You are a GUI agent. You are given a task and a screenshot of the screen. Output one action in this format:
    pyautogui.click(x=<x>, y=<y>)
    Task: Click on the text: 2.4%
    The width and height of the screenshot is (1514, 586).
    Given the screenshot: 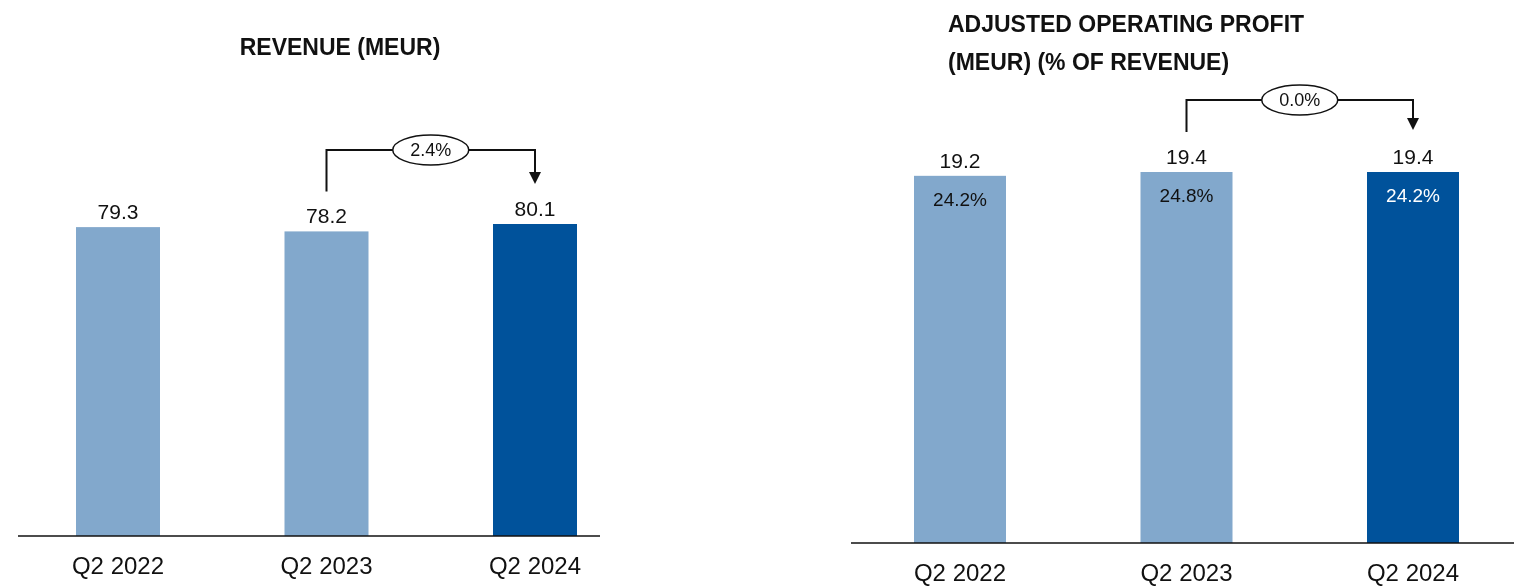 What is the action you would take?
    pyautogui.click(x=431, y=150)
    